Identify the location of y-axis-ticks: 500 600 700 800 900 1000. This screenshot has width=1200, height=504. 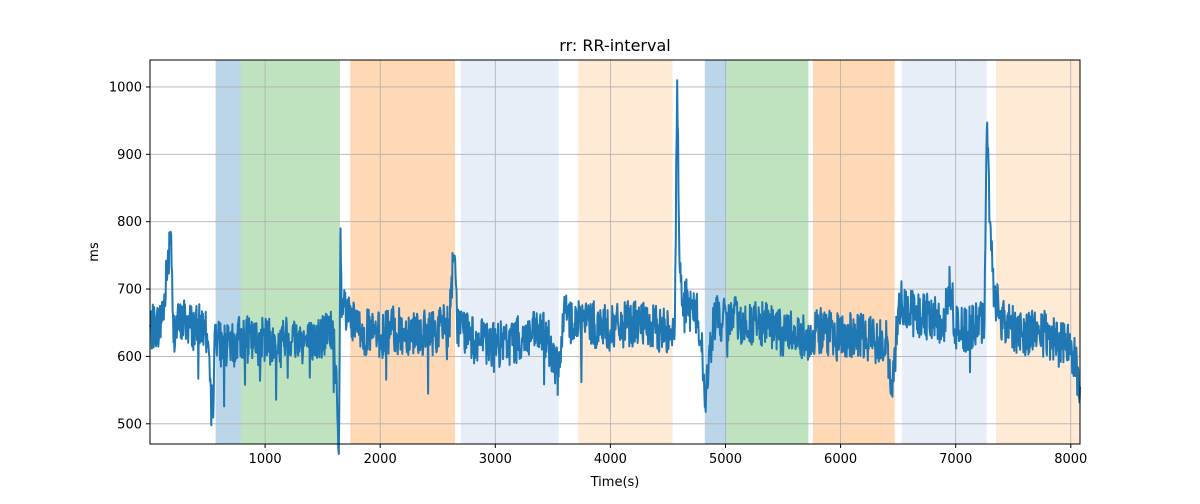
(129, 256).